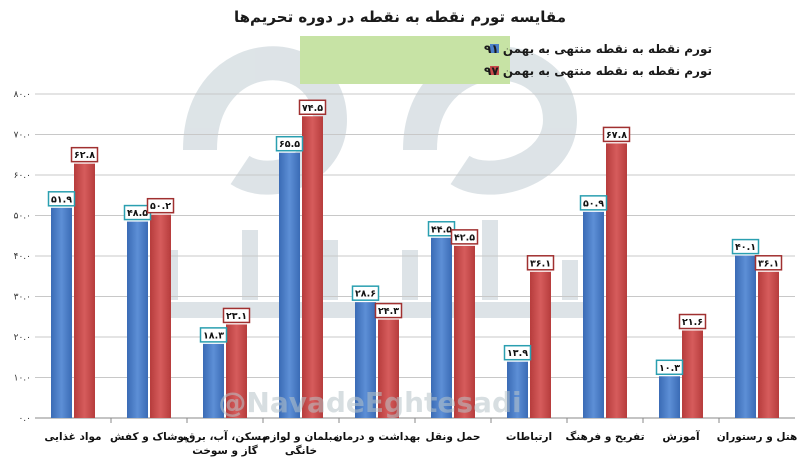  I want to click on data-label: ۴۴.۵, so click(441, 229).